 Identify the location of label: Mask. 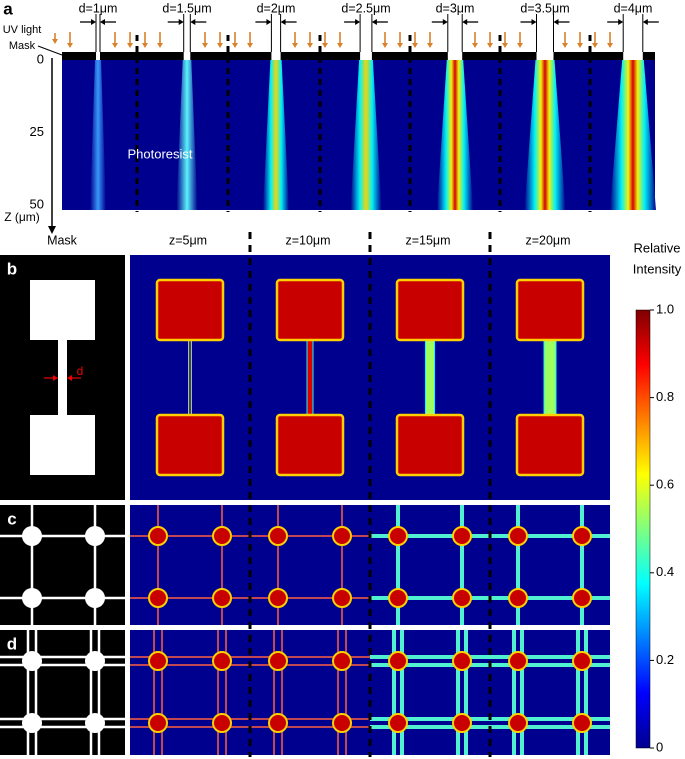
(62, 240).